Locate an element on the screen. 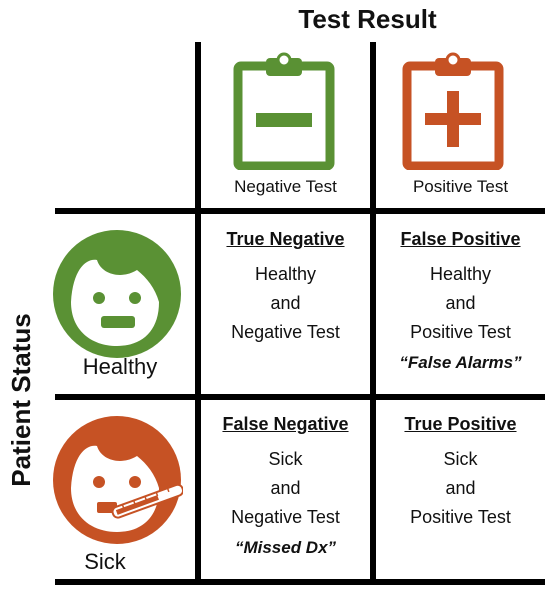  smiling-face-icon is located at coordinates (117, 294).